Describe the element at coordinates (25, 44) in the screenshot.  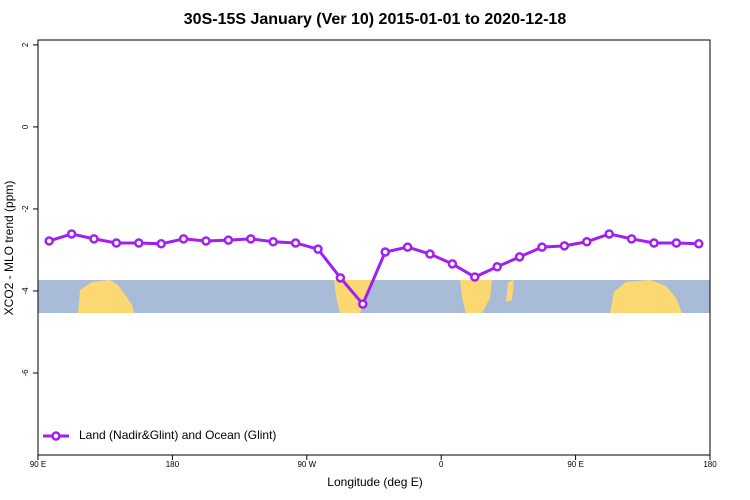
I see `y-tick-label: 2` at that location.